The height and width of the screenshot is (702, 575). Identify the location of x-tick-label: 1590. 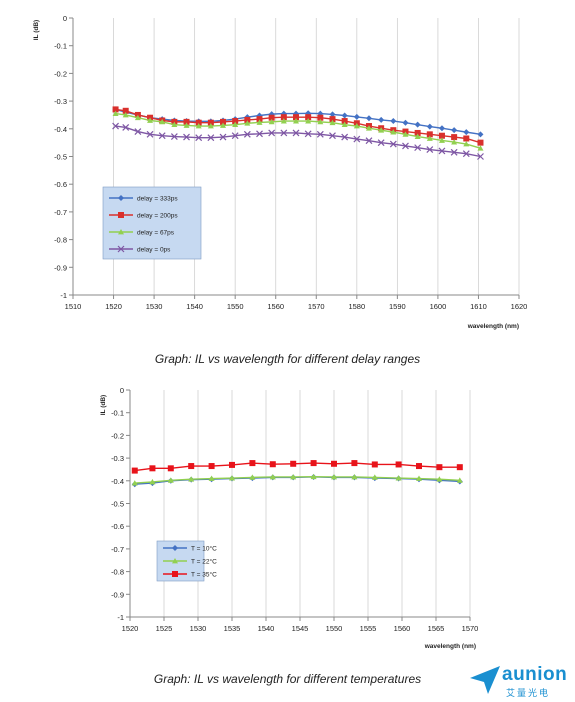
(397, 306).